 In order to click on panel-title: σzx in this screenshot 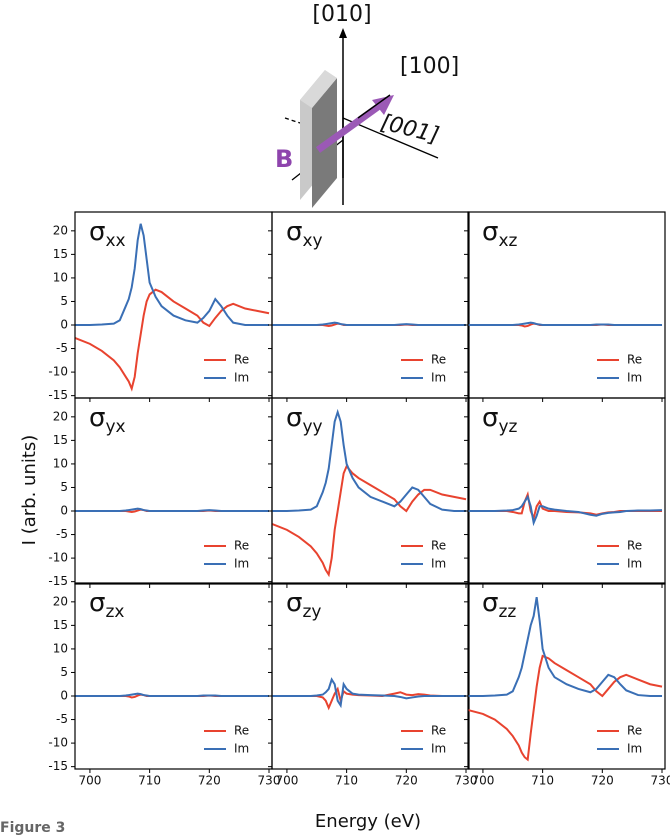, I will do `click(106, 605)`.